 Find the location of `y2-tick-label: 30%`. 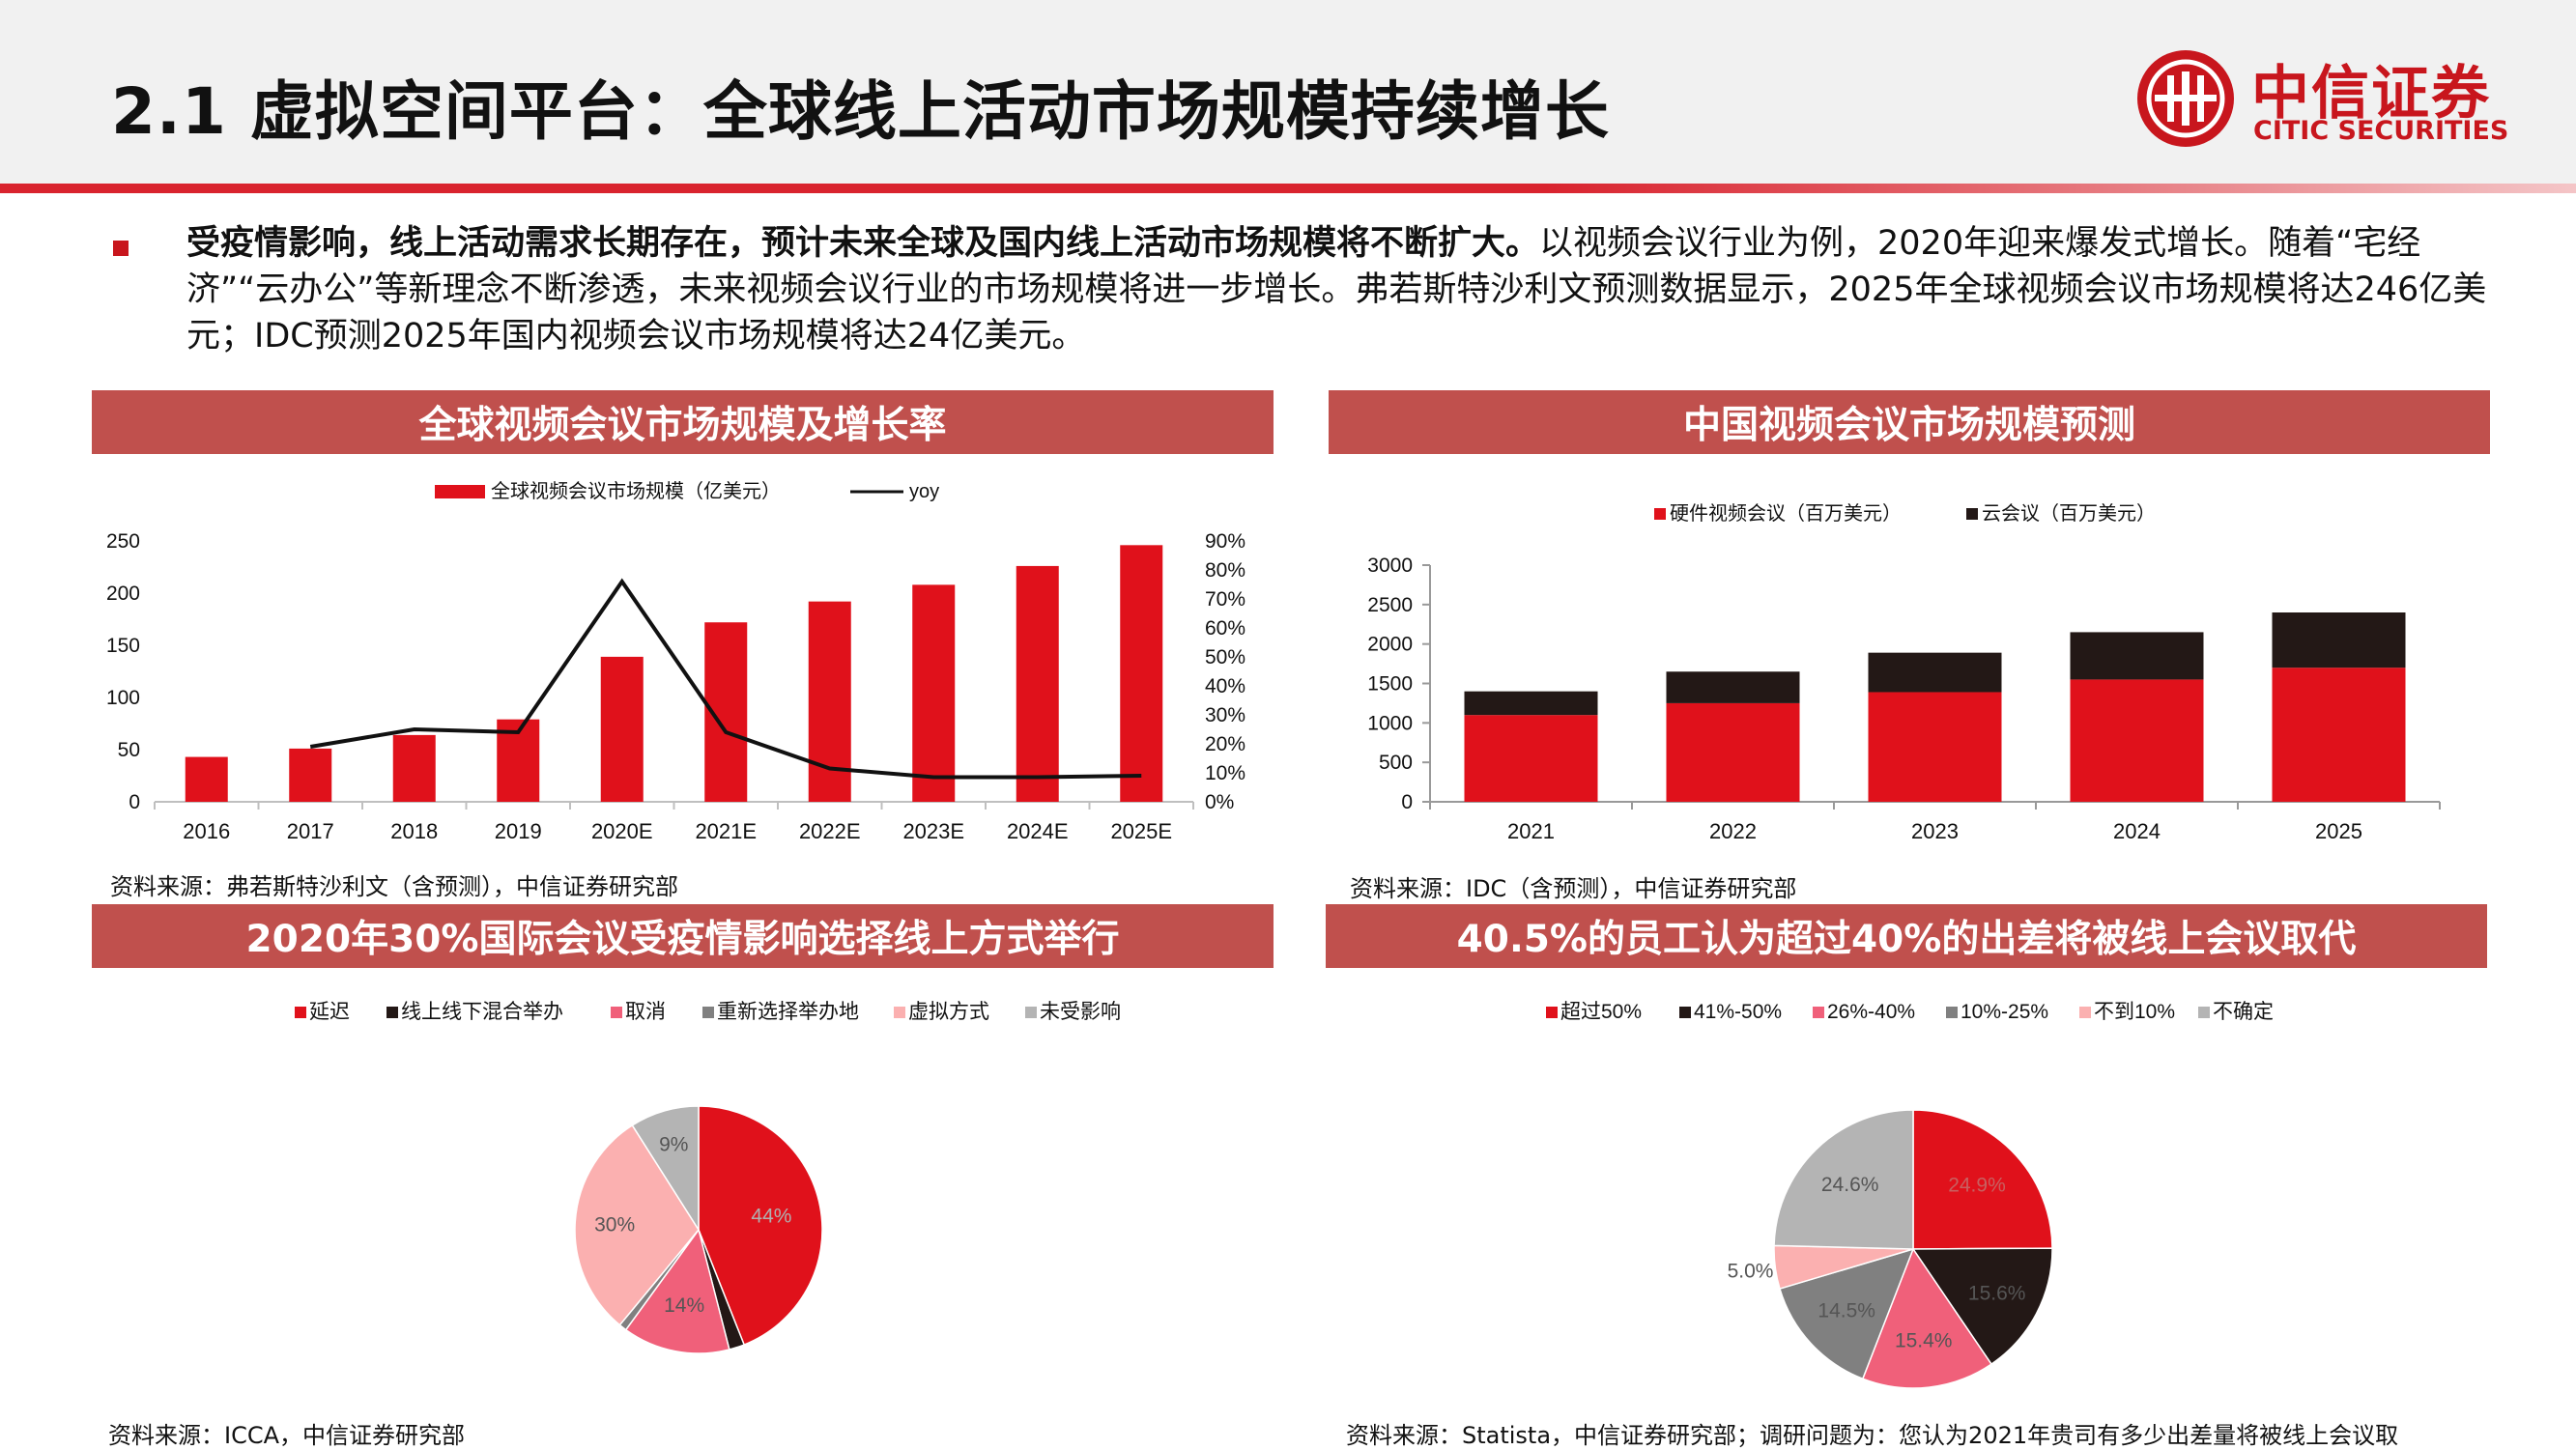

y2-tick-label: 30% is located at coordinates (1225, 715).